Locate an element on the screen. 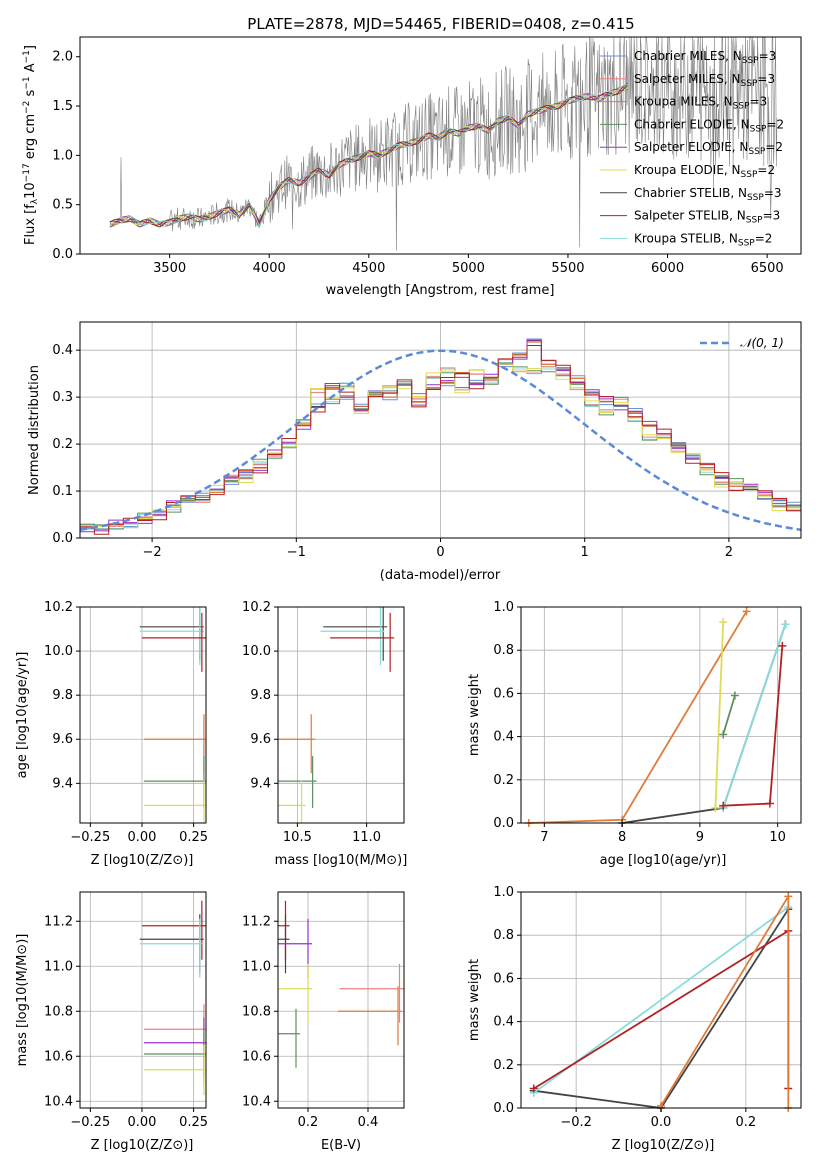 This screenshot has height=1170, width=819. mass-vs-ebv-panel: 0.2 0.4 10.4 10.6 10.8 11.0 11.2 is located at coordinates (323, 1010).